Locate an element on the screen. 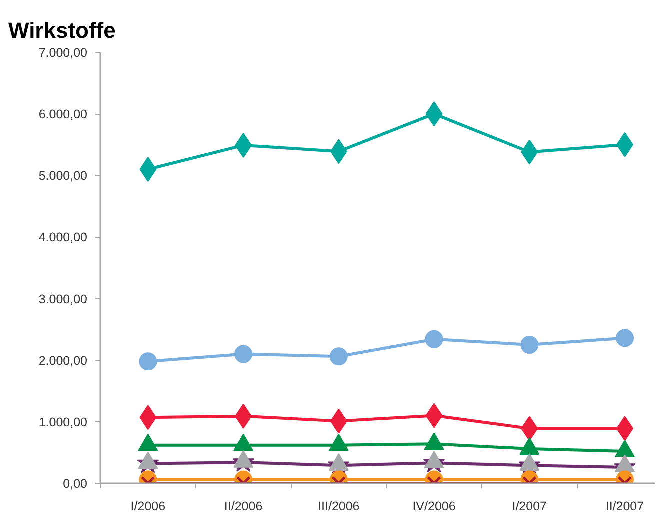 The image size is (660, 516). x-tick-label: II/2006 is located at coordinates (243, 507).